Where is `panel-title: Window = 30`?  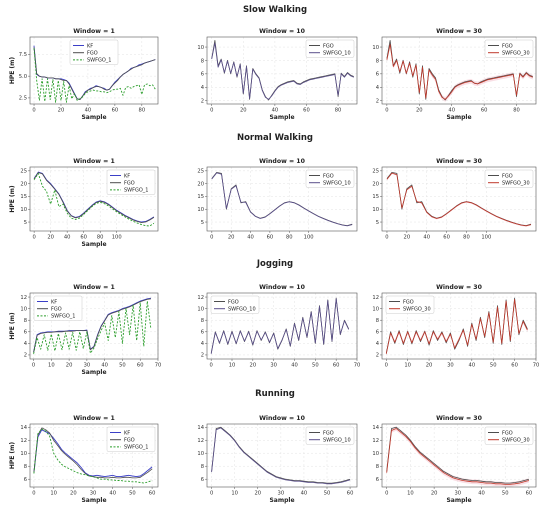
panel-title: Window = 30 is located at coordinates (459, 418).